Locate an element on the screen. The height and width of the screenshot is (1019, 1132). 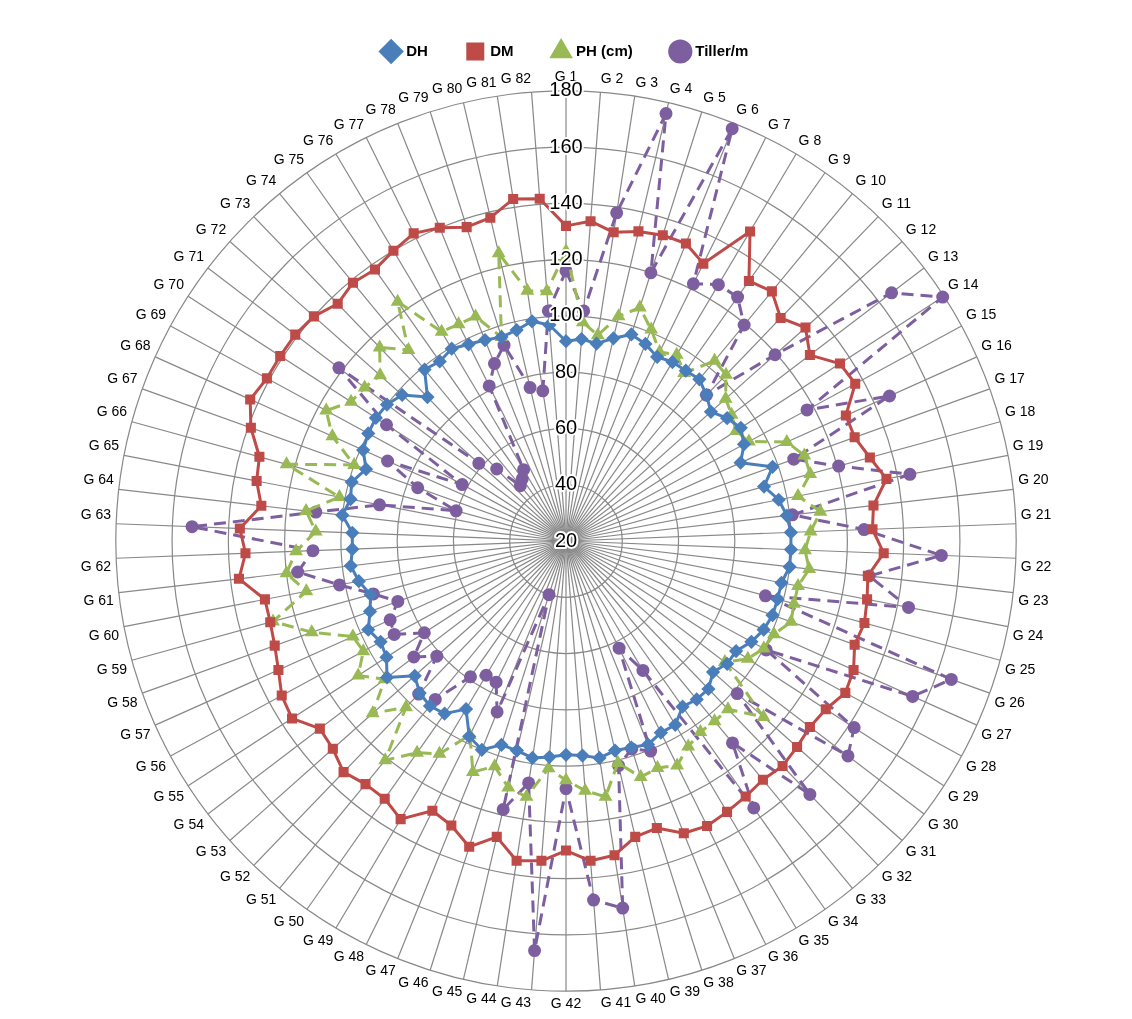
spoke-label: G 56 is located at coordinates (151, 765).